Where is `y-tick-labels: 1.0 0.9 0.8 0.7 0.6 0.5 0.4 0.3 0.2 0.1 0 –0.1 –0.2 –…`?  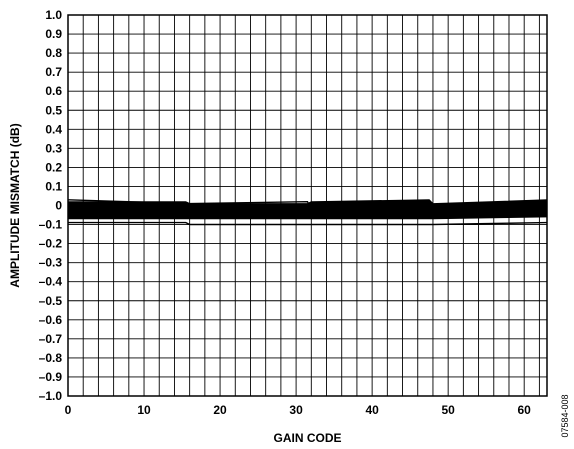
y-tick-labels: 1.0 0.9 0.8 0.7 0.6 0.5 0.4 0.3 0.2 0.1 0 –0.1 –0.2 –… is located at coordinates (51, 205).